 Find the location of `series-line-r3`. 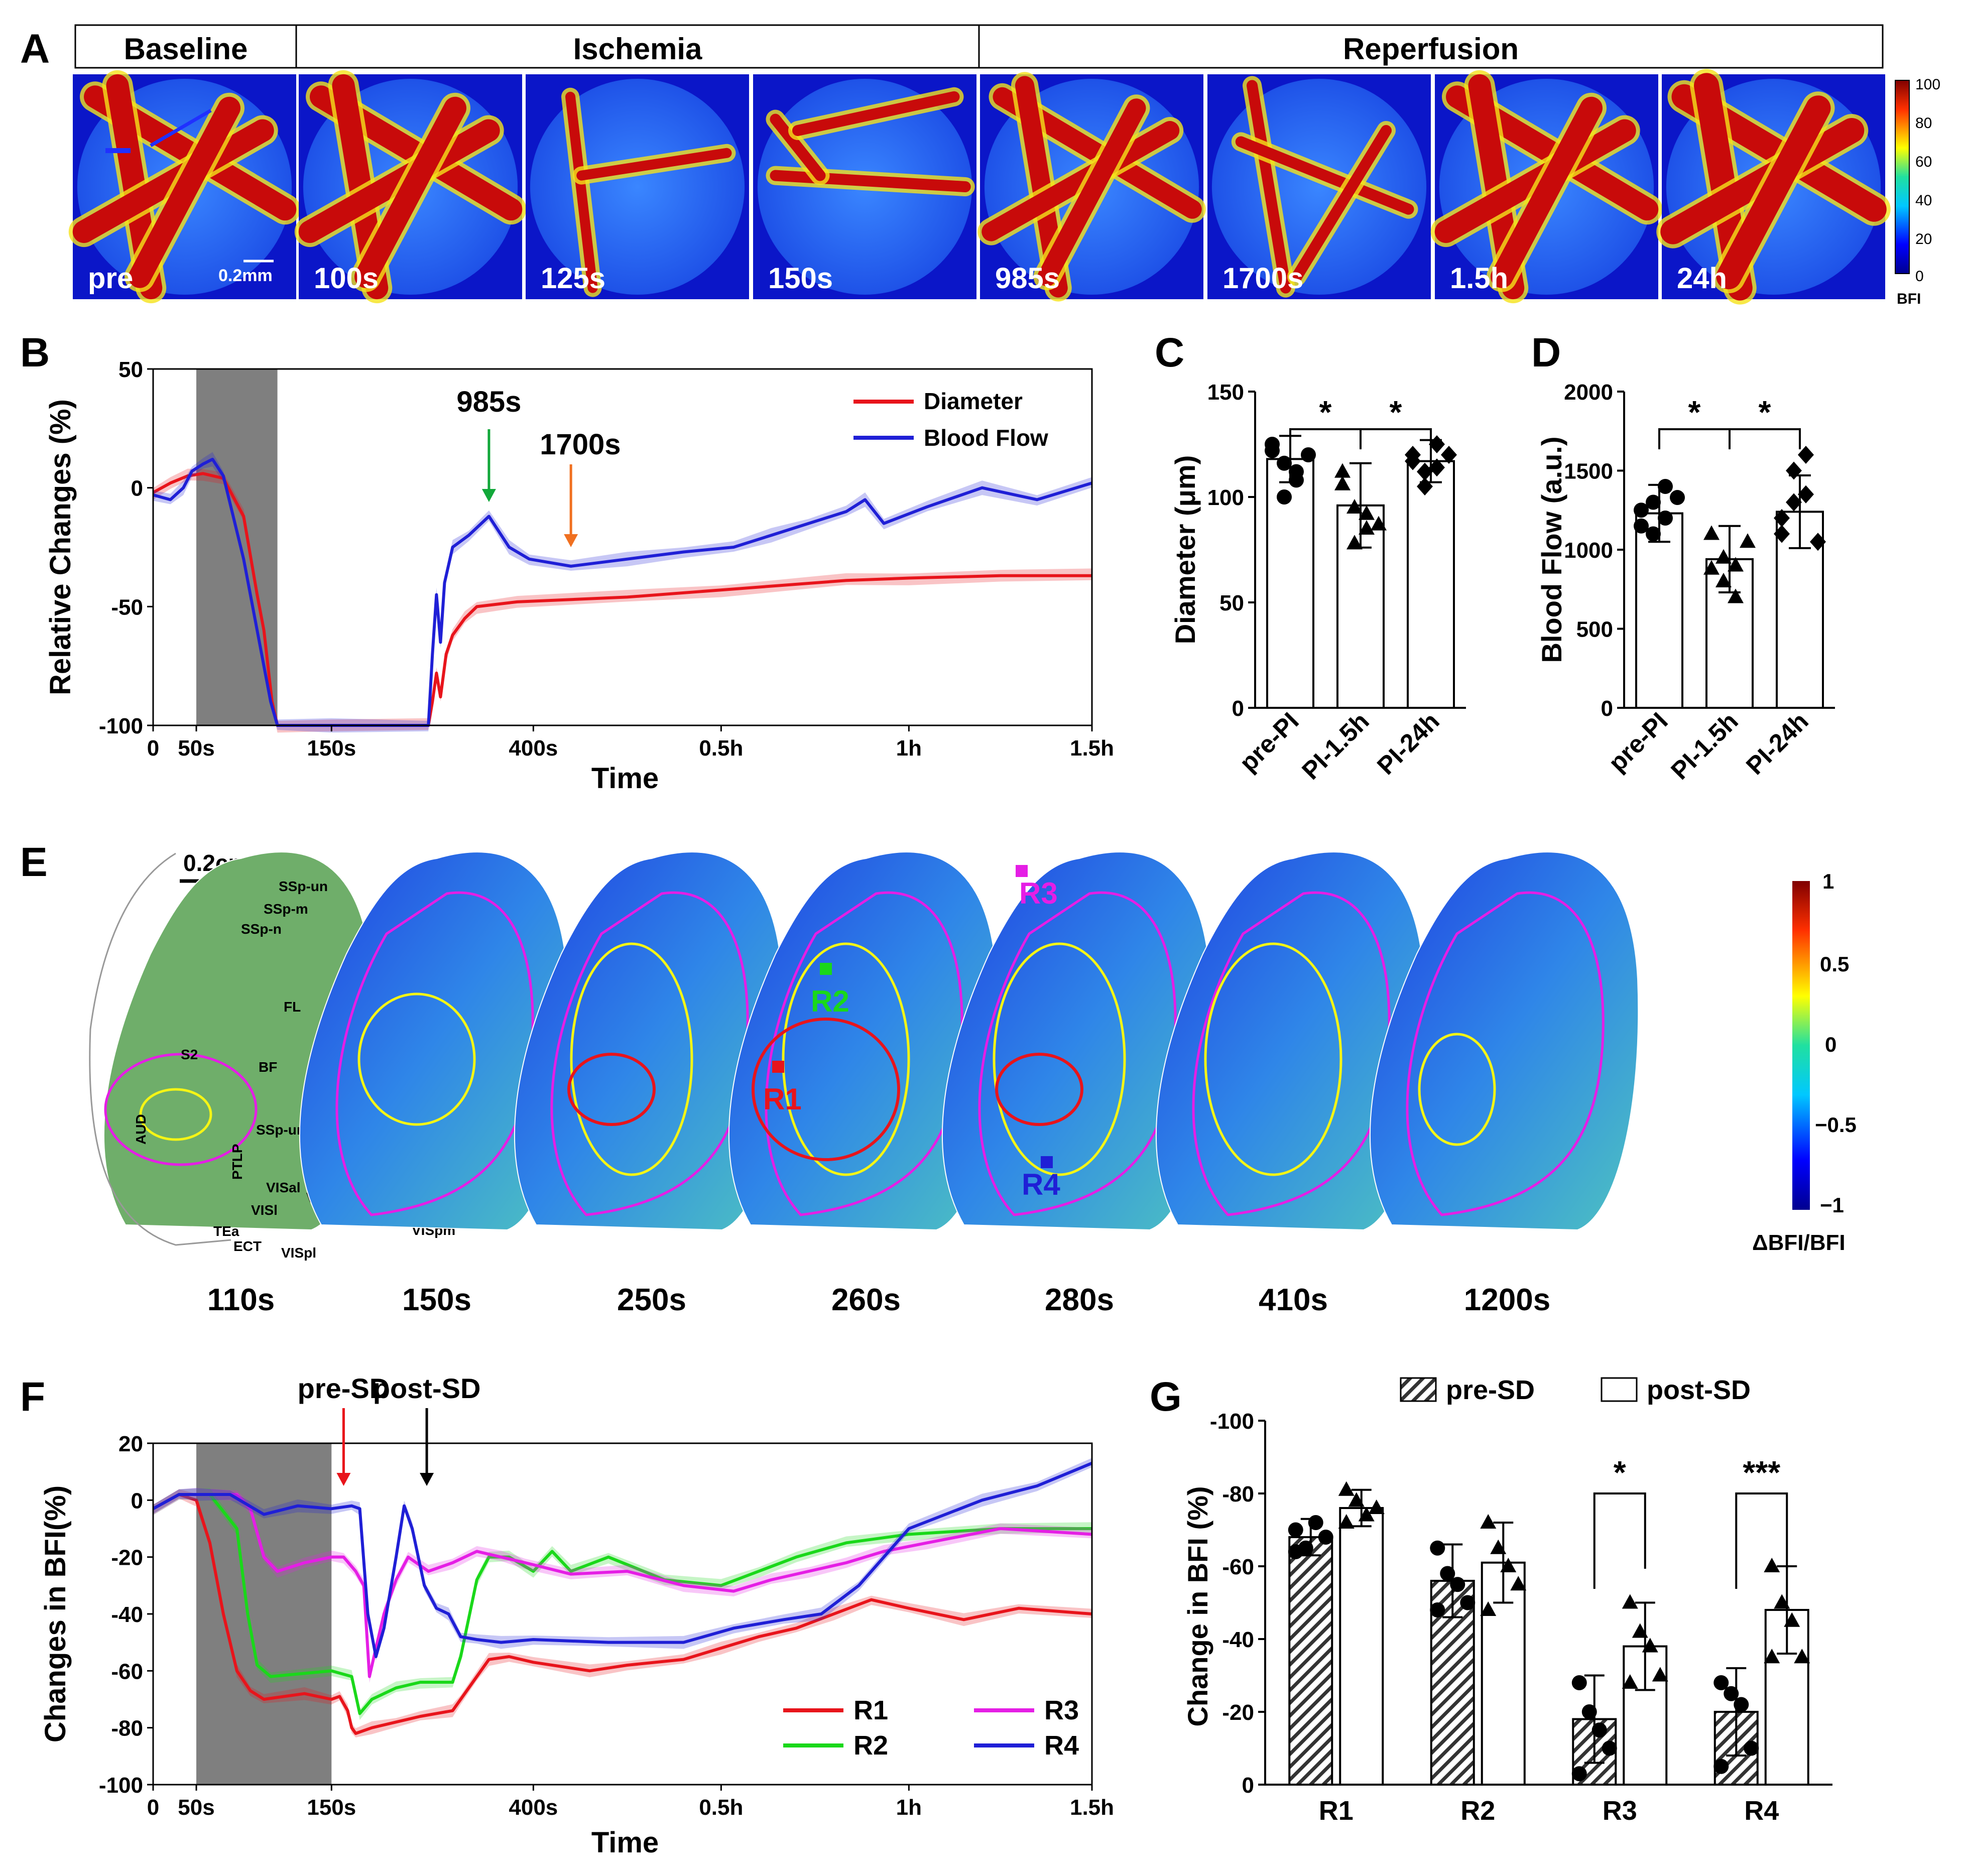

series-line-r3 is located at coordinates (622, 1586).